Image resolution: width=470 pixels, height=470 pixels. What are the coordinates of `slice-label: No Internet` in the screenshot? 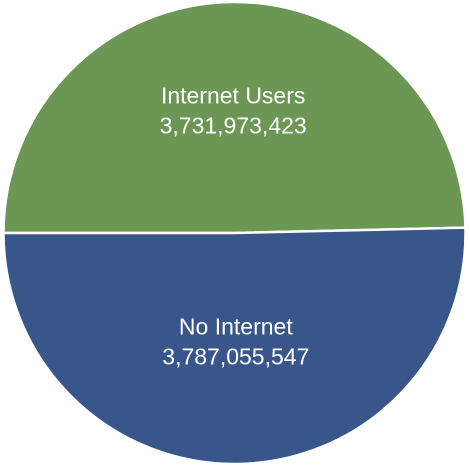 It's located at (236, 326).